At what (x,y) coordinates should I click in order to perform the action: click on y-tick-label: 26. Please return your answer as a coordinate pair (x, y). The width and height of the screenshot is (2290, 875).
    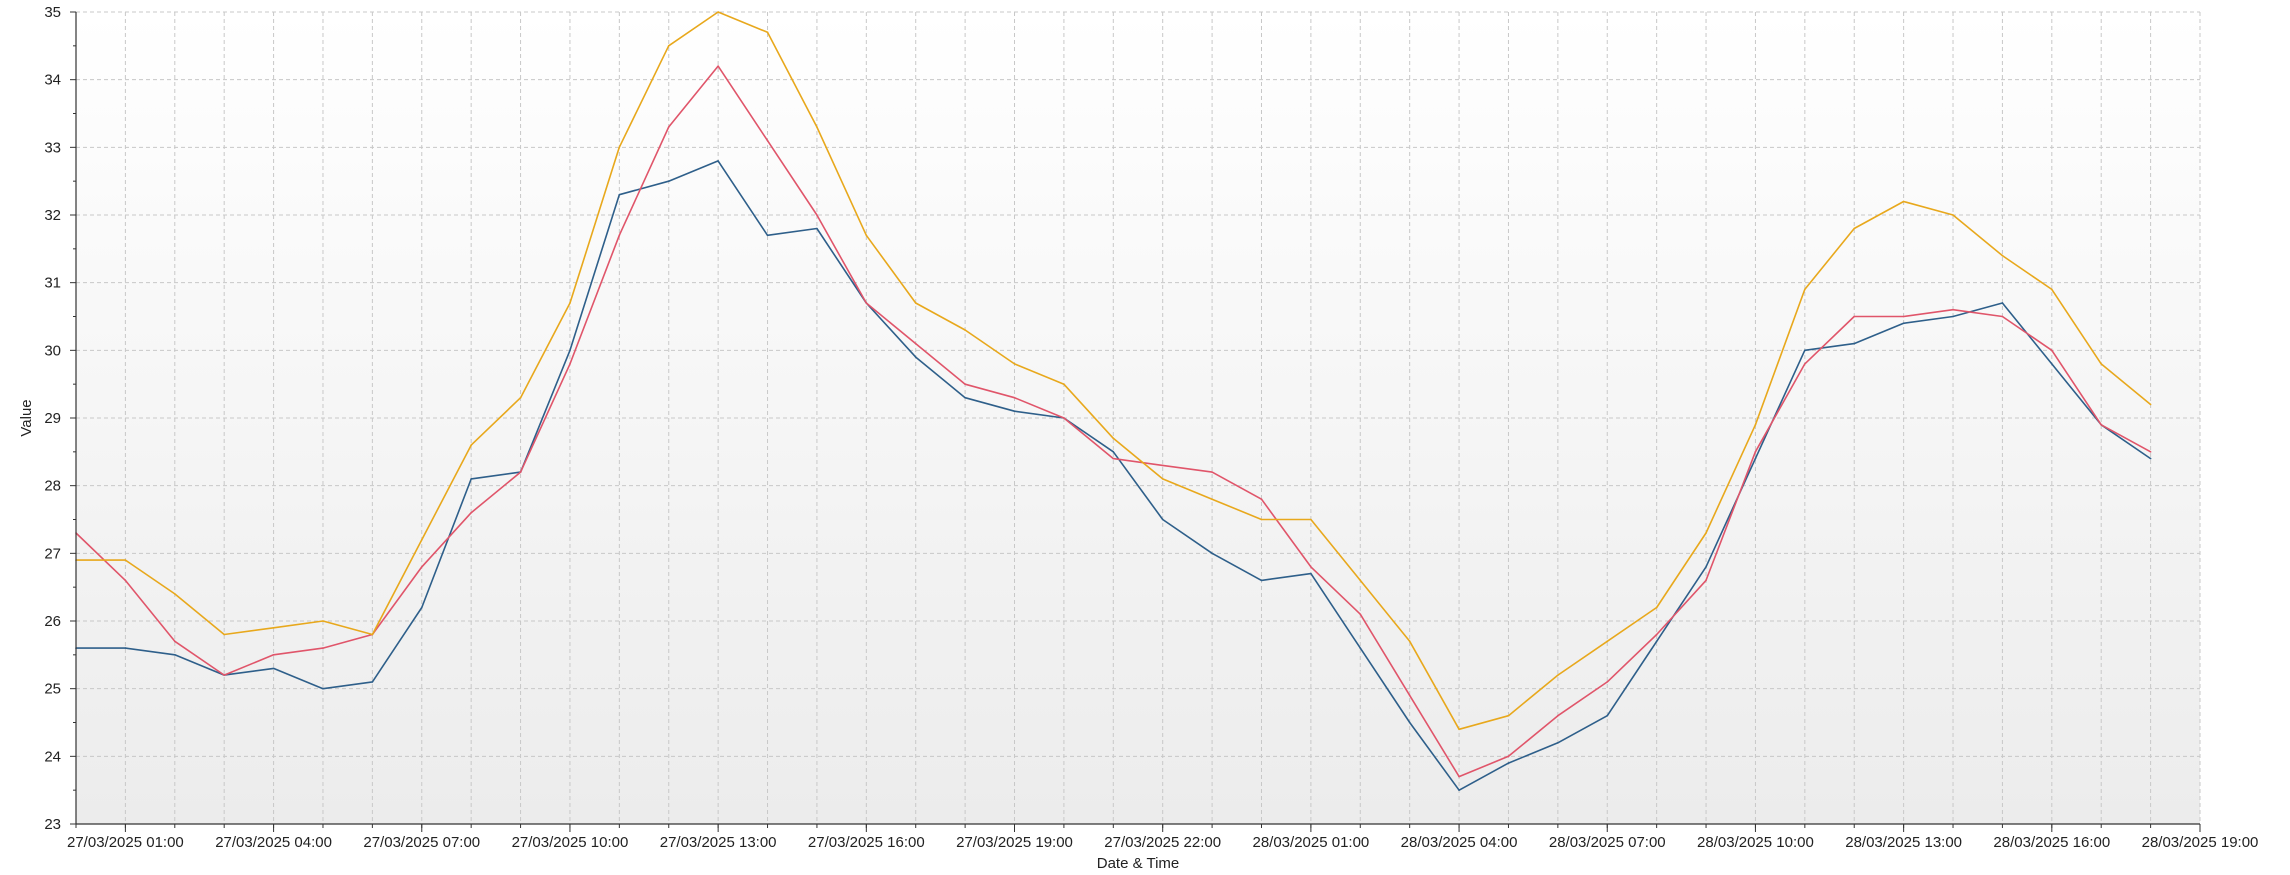
    Looking at the image, I should click on (52, 621).